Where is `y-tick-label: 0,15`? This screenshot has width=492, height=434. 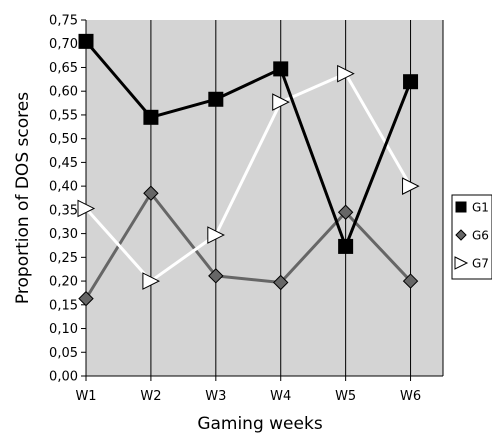
y-tick-label: 0,15 is located at coordinates (63, 305).